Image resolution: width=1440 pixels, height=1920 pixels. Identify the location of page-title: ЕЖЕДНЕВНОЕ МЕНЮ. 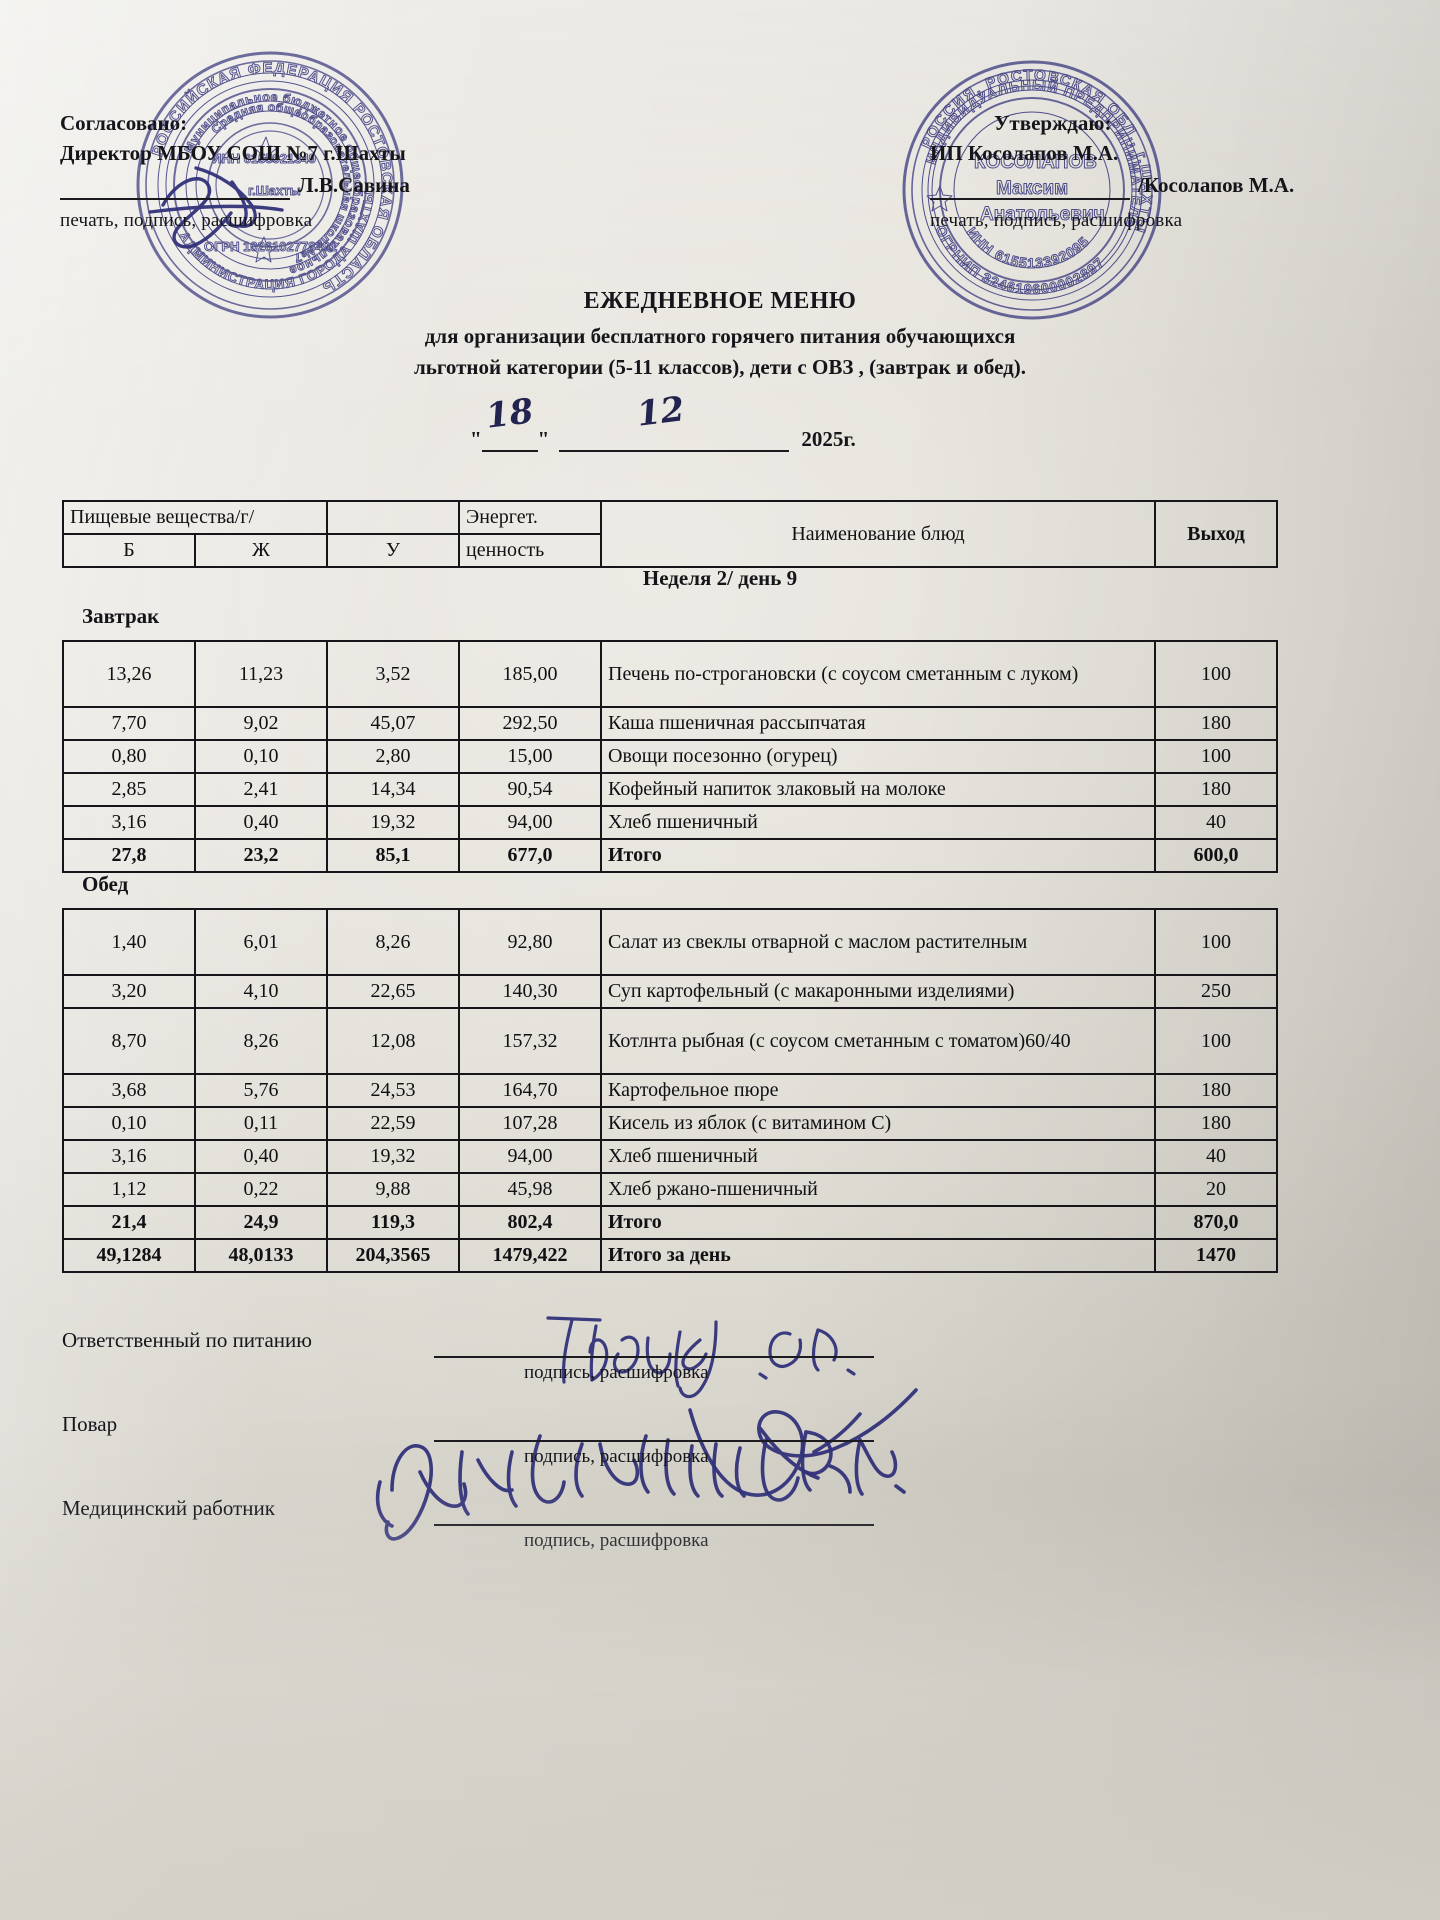
(720, 301).